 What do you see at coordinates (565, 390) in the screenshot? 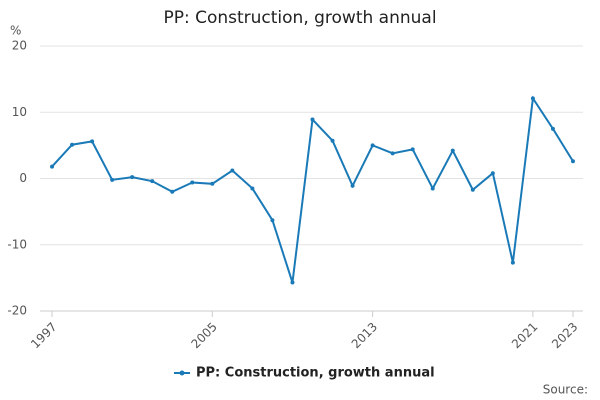
I see `source: Source:` at bounding box center [565, 390].